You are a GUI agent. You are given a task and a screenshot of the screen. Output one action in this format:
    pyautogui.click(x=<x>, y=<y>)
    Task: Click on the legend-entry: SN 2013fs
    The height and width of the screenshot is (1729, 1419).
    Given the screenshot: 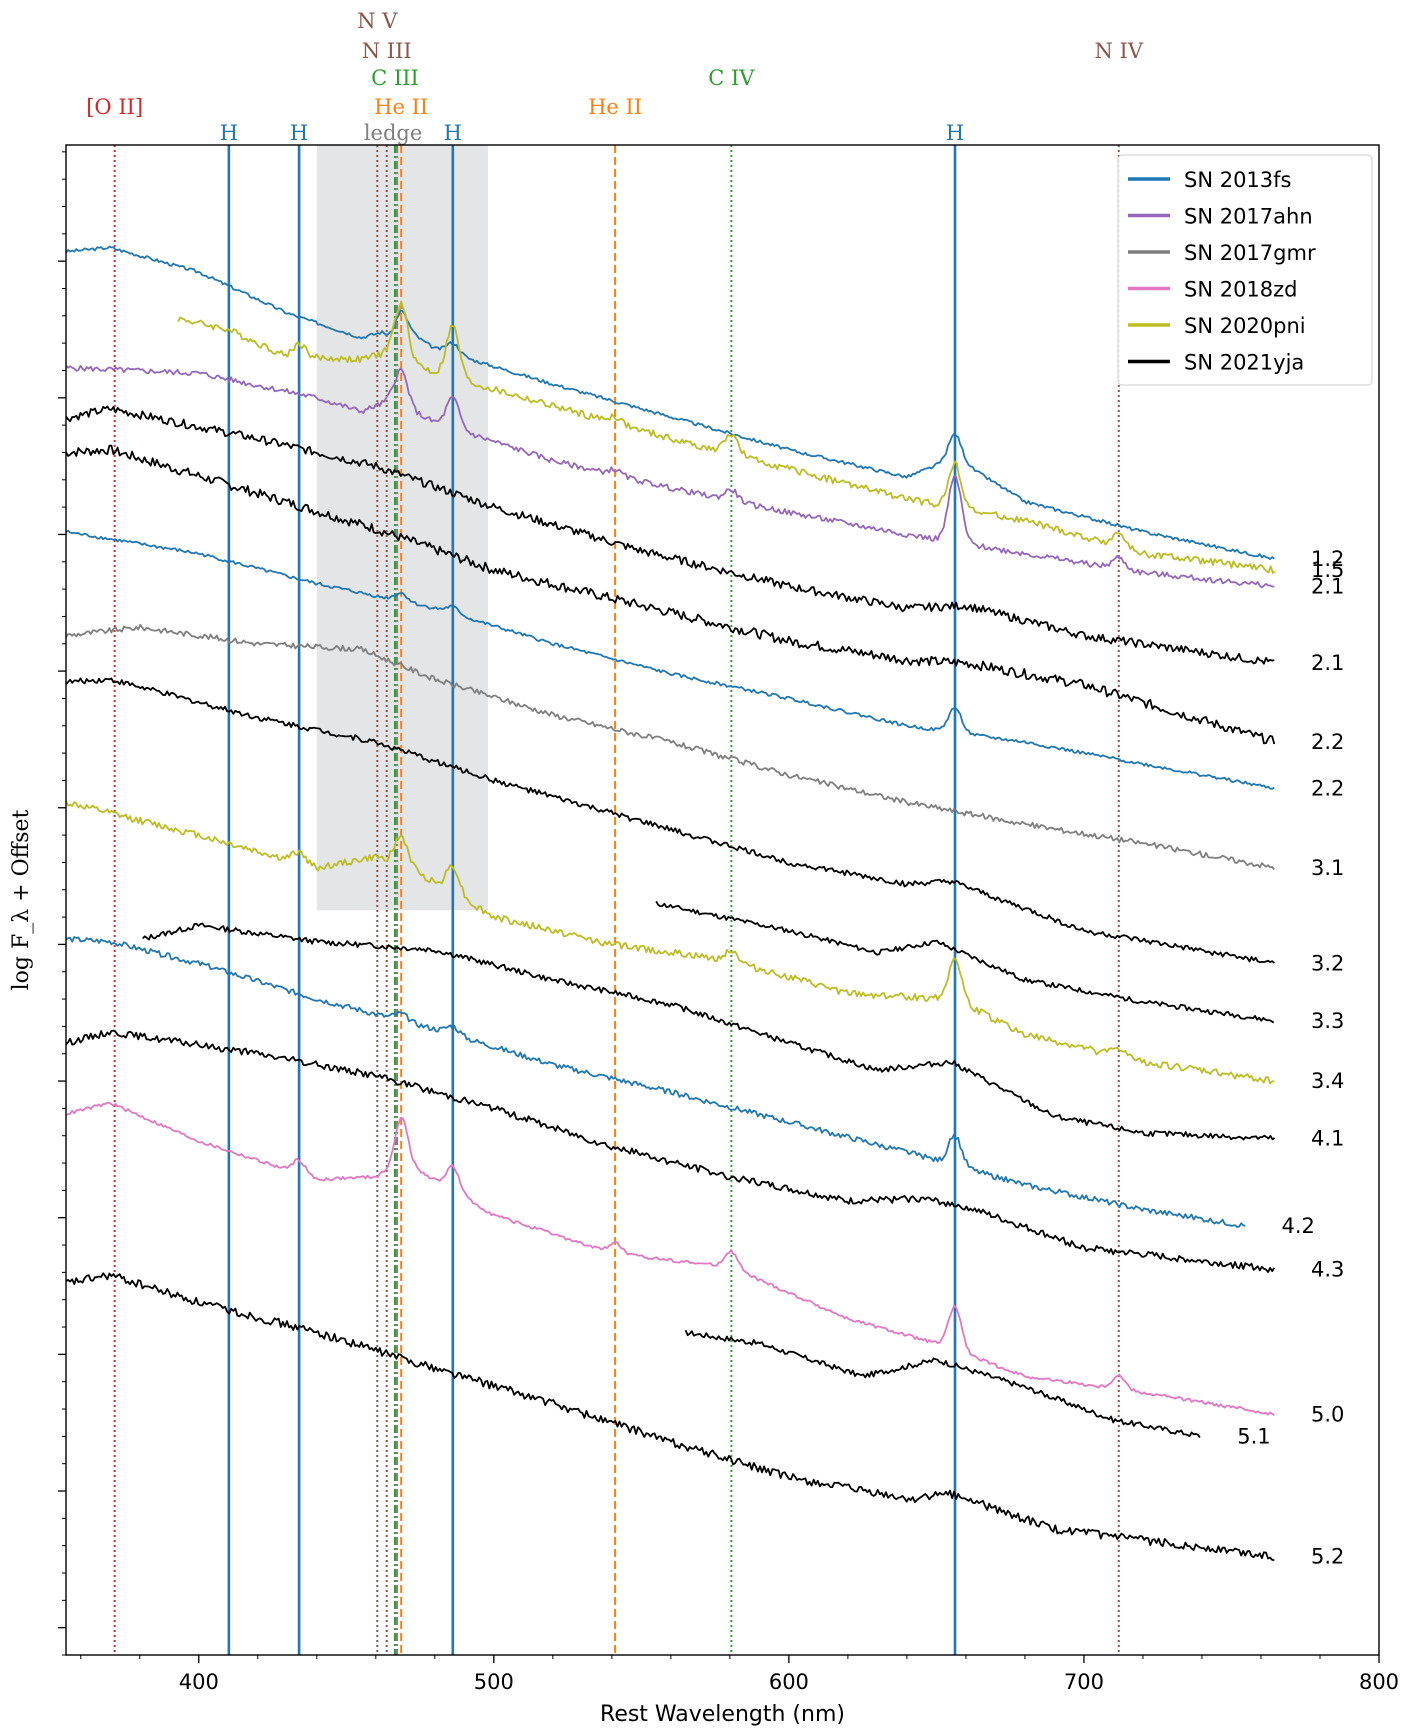 What is the action you would take?
    pyautogui.click(x=1238, y=180)
    